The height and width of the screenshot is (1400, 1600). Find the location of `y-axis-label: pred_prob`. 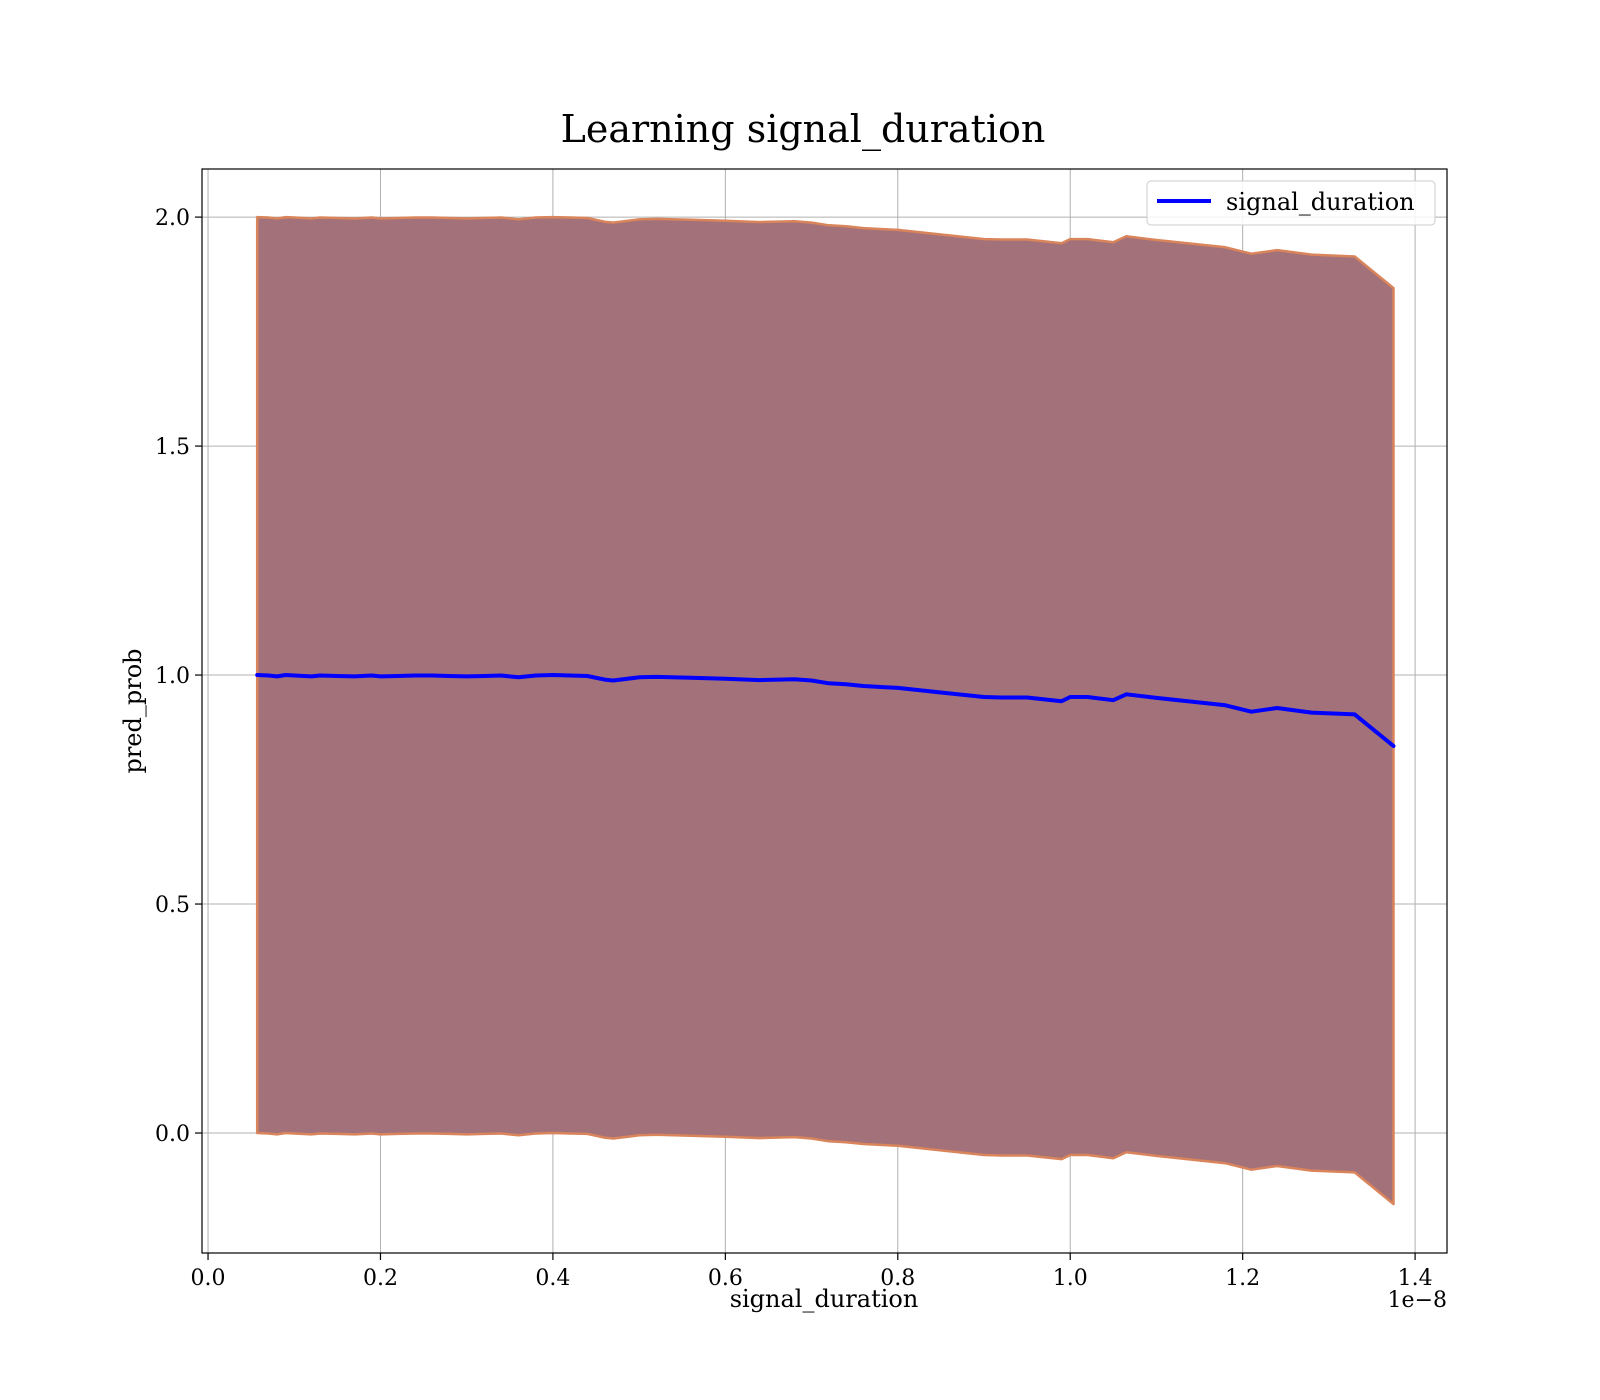

y-axis-label: pred_prob is located at coordinates (133, 710).